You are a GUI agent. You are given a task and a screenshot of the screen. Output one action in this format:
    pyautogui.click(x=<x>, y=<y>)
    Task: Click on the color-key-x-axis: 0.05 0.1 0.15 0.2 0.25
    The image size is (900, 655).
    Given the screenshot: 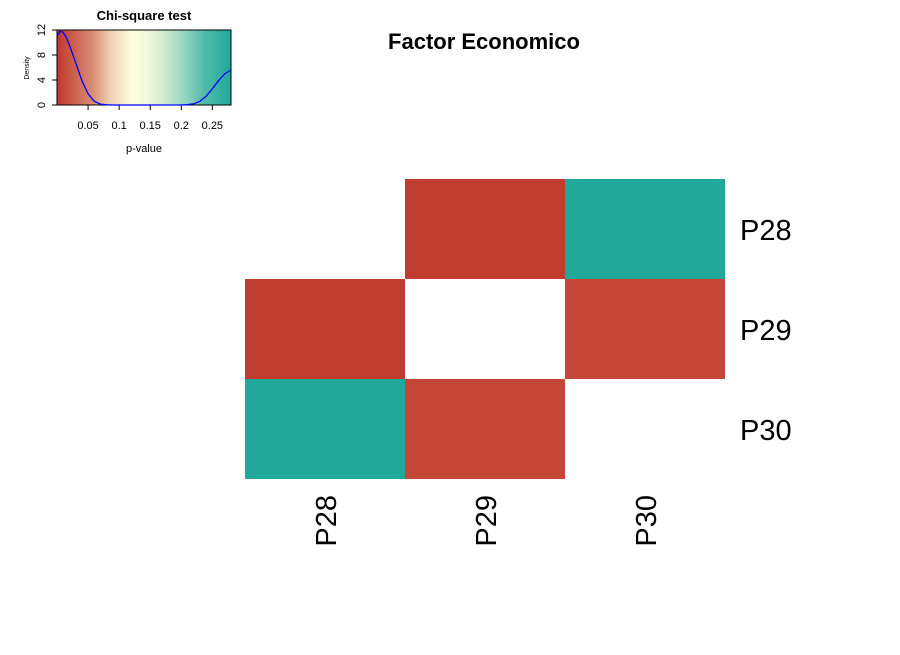 What is the action you would take?
    pyautogui.click(x=150, y=118)
    